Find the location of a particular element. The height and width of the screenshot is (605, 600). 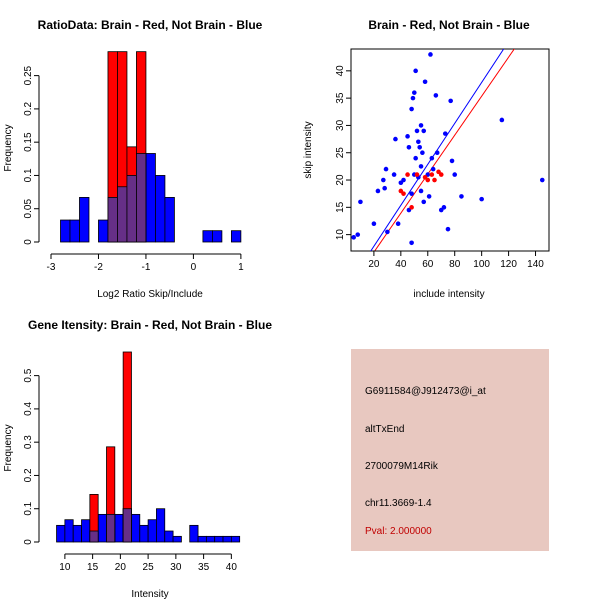

scatter-y-tick-label: 10 is located at coordinates (340, 235).